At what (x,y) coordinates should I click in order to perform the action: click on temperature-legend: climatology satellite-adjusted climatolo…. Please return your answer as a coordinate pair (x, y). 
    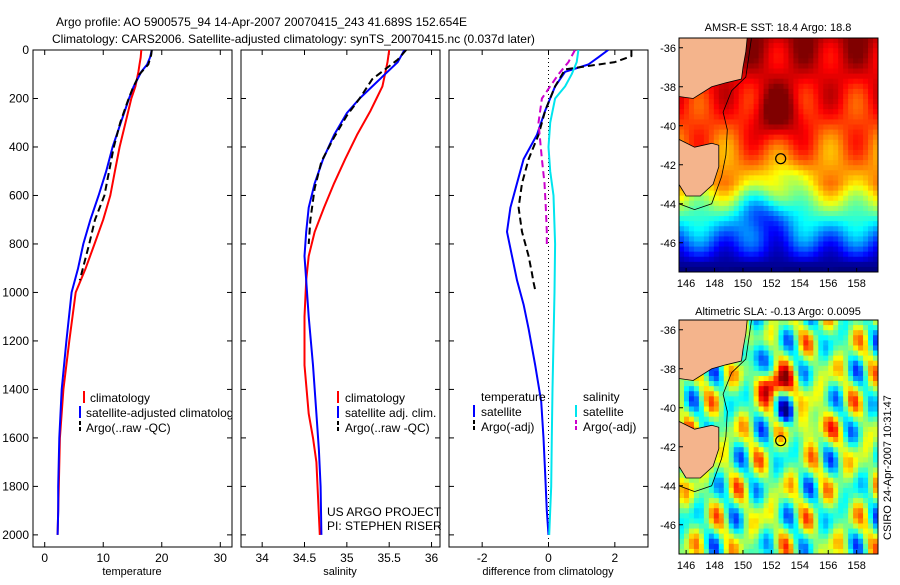
    Looking at the image, I should click on (159, 413).